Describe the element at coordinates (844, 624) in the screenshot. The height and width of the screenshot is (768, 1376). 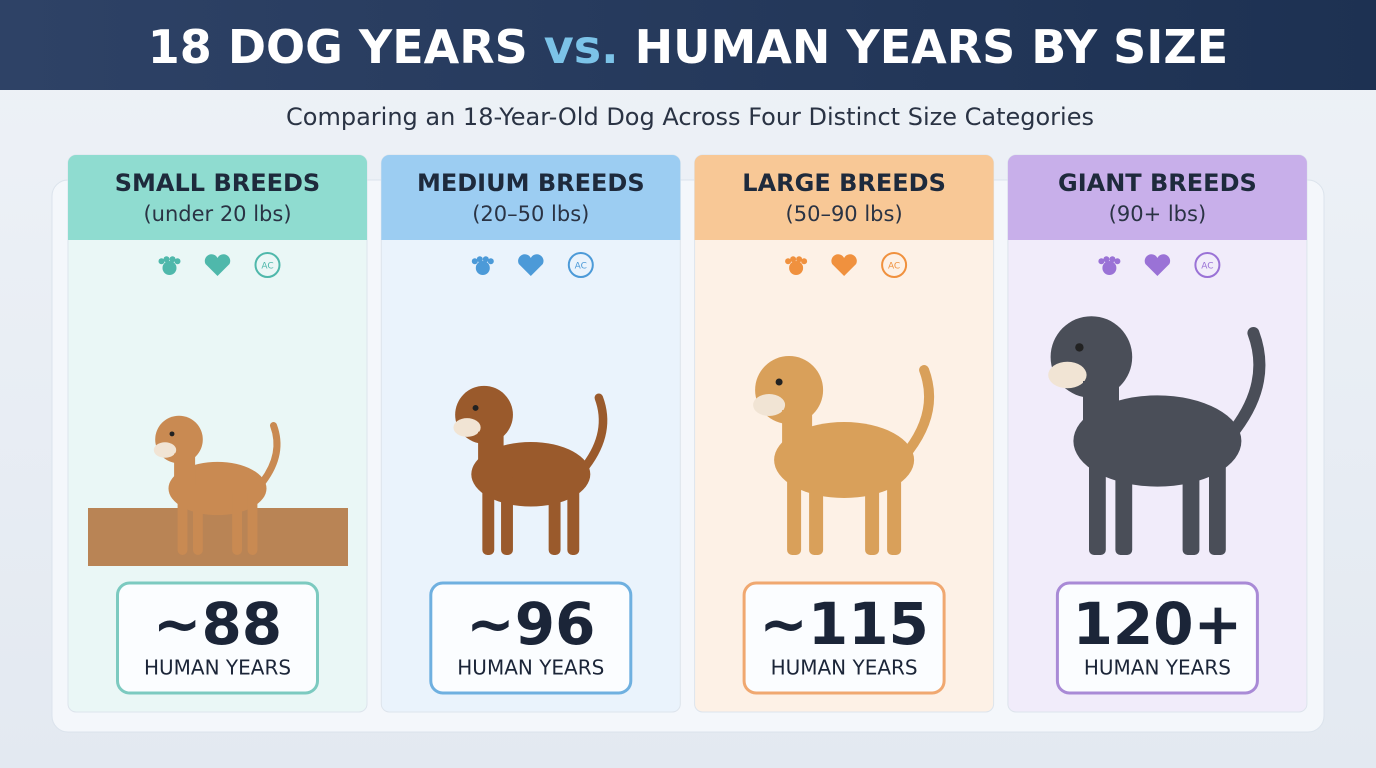
I see `value: ~115` at that location.